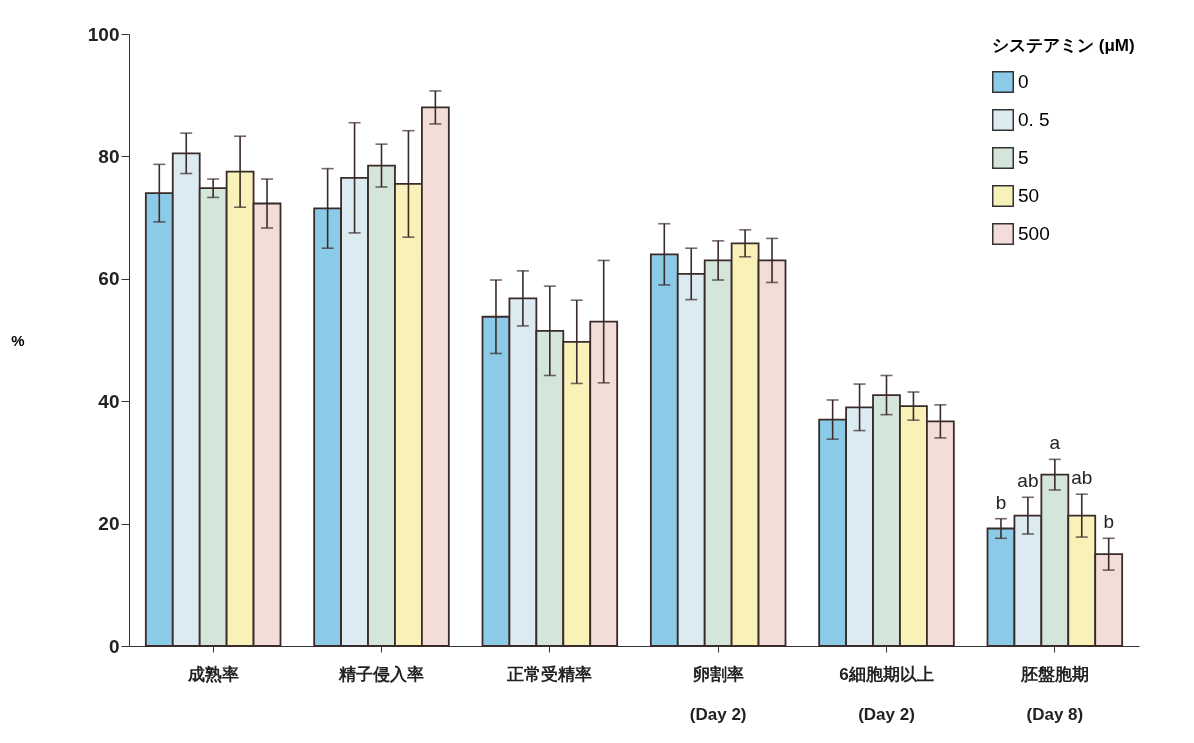  Describe the element at coordinates (109, 524) in the screenshot. I see `y-tick-label: 20` at that location.